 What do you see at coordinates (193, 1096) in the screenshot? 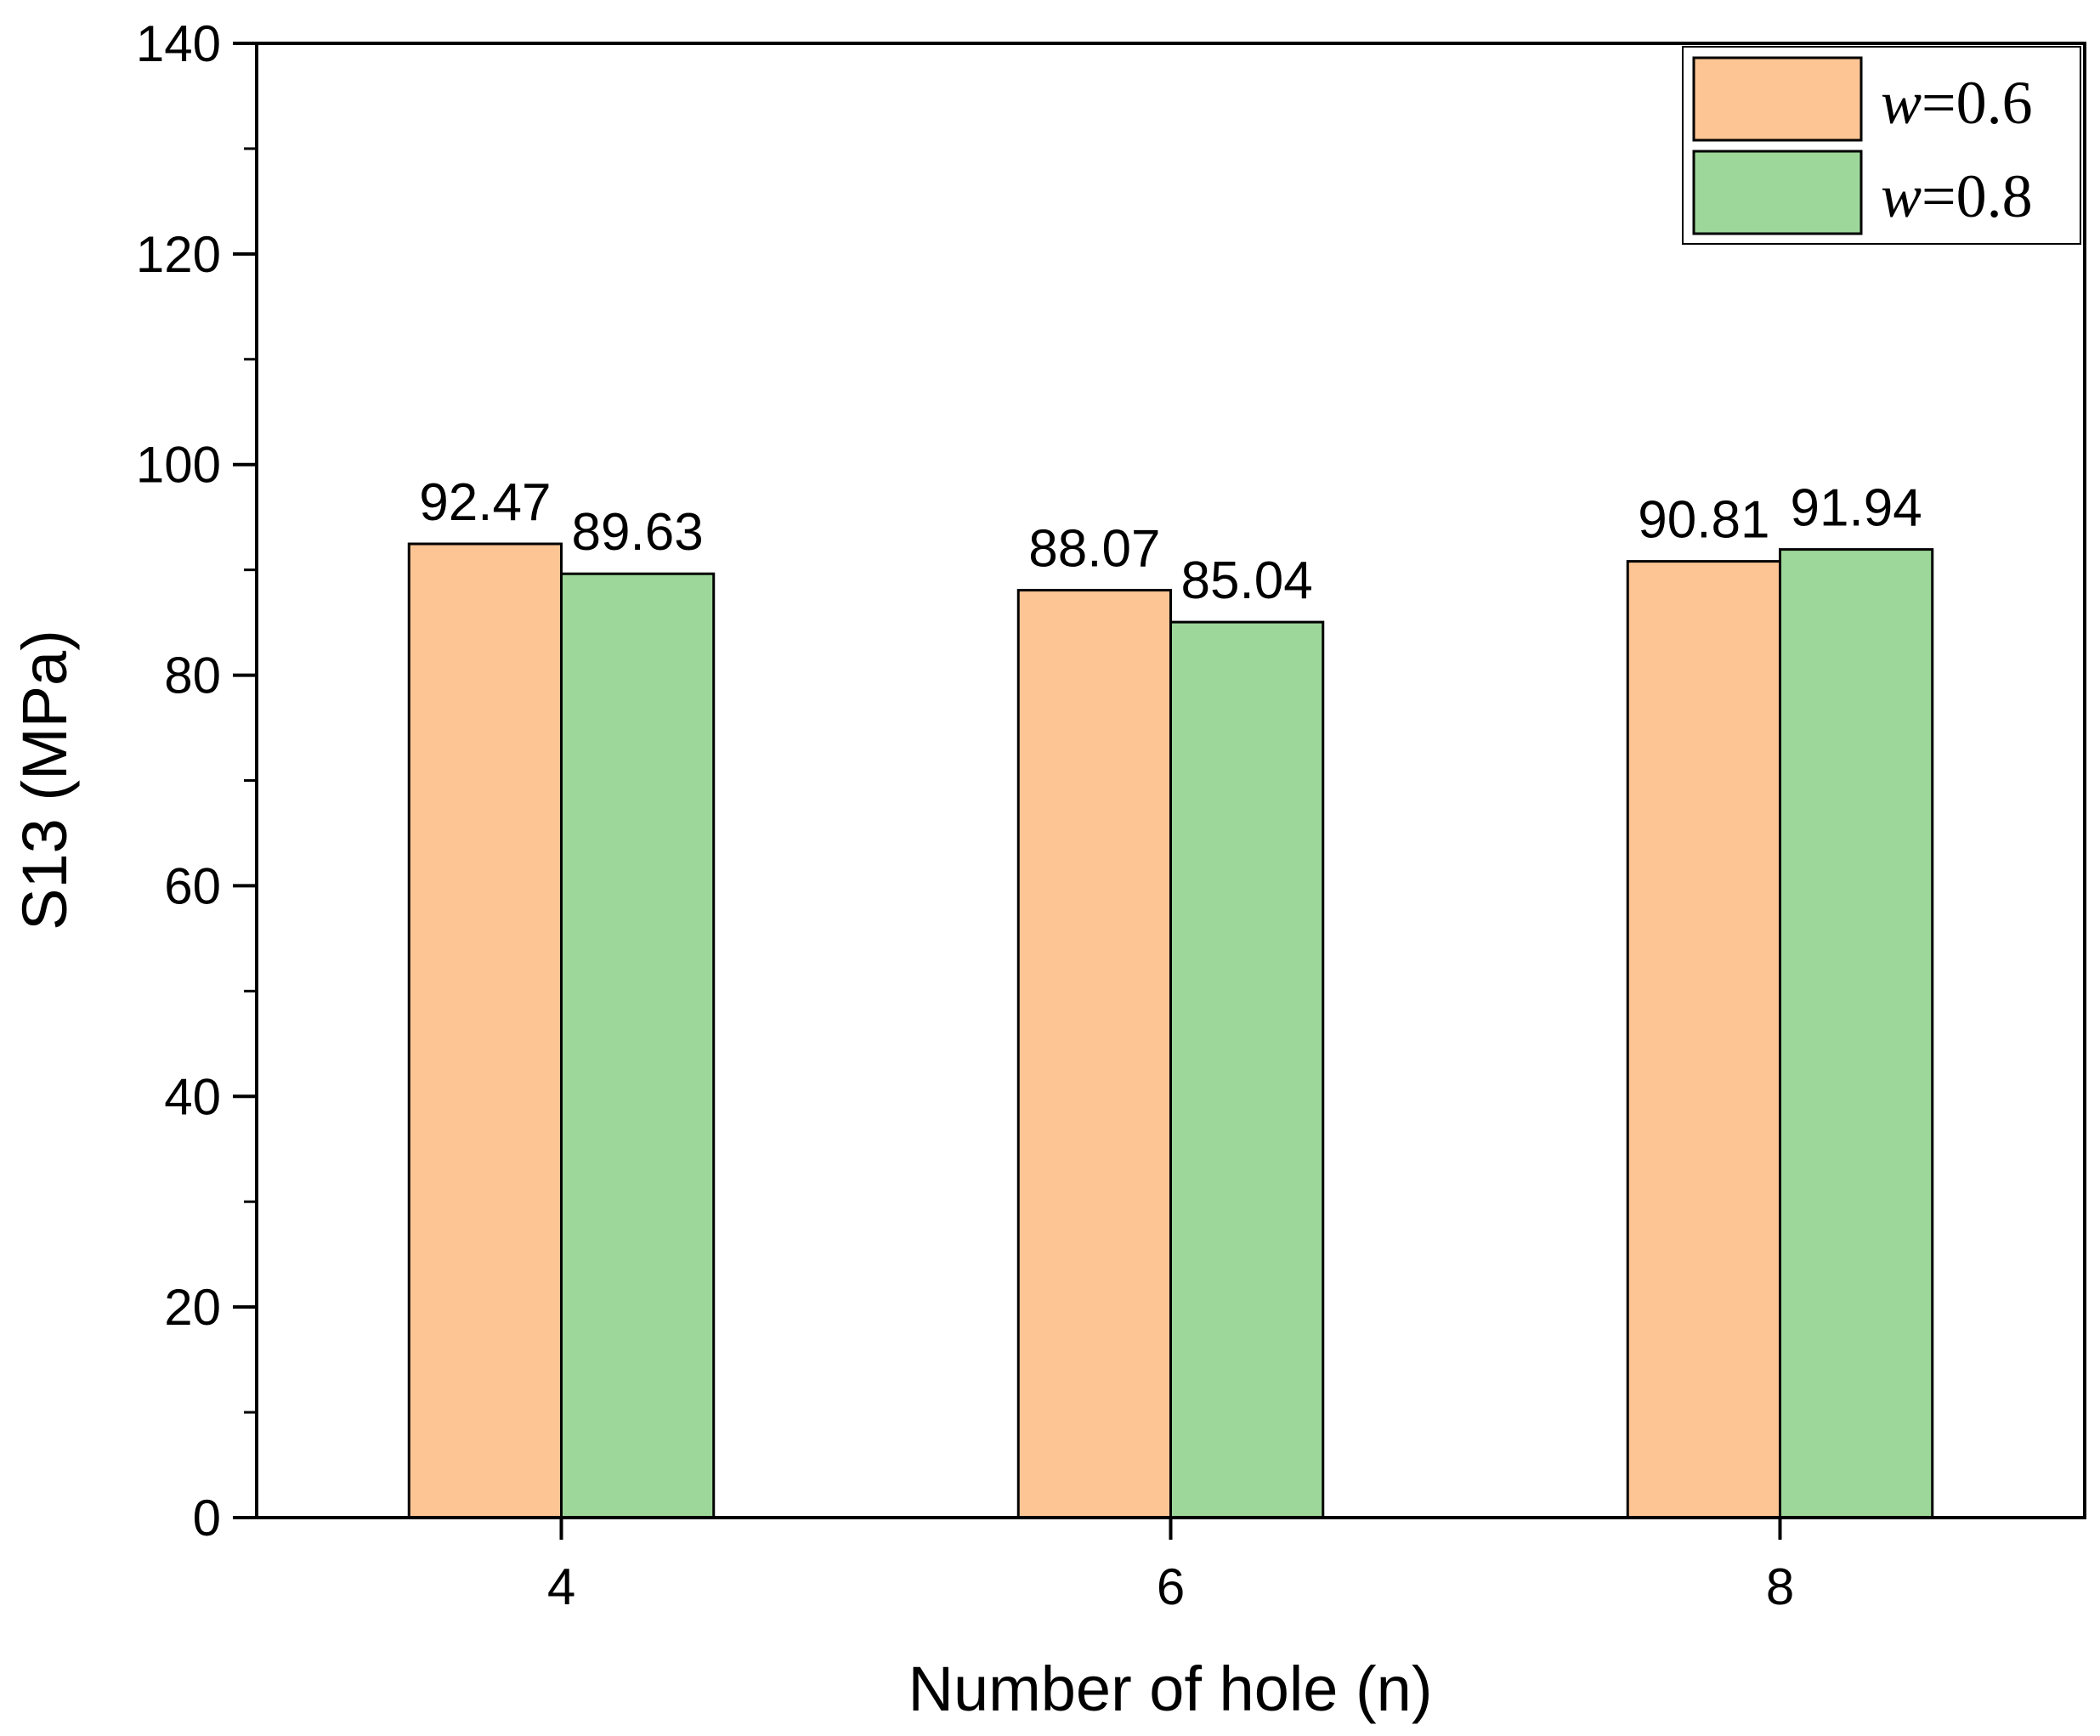
I see `y-tick-label: 40` at bounding box center [193, 1096].